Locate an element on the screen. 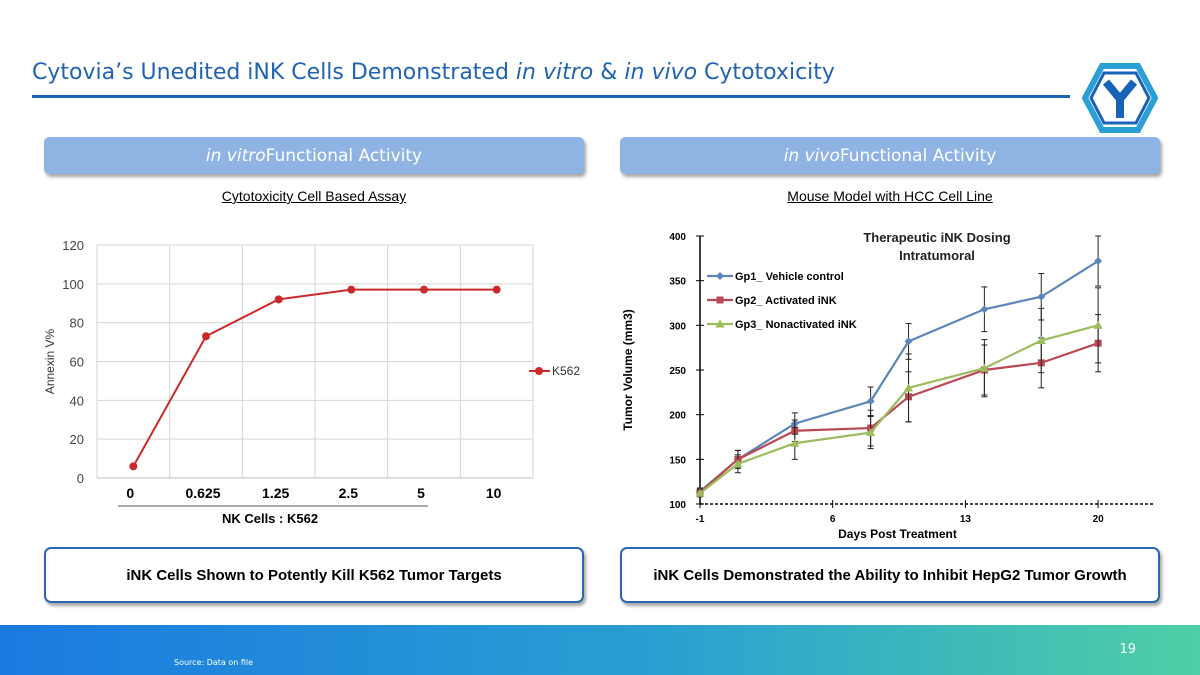  x-tick-label: -1 is located at coordinates (700, 519).